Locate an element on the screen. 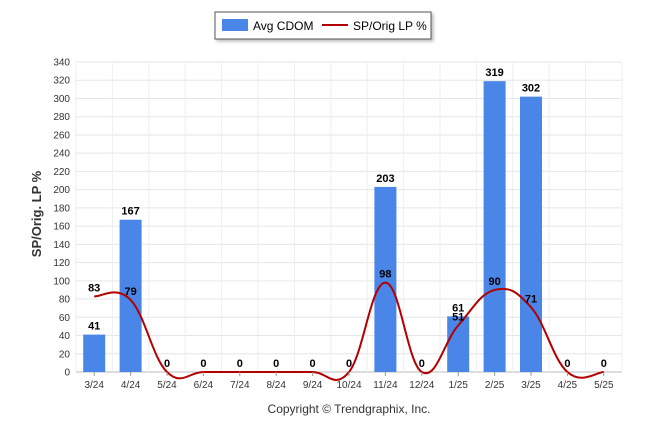 The width and height of the screenshot is (646, 434). y-tick-label: 60 is located at coordinates (65, 318).